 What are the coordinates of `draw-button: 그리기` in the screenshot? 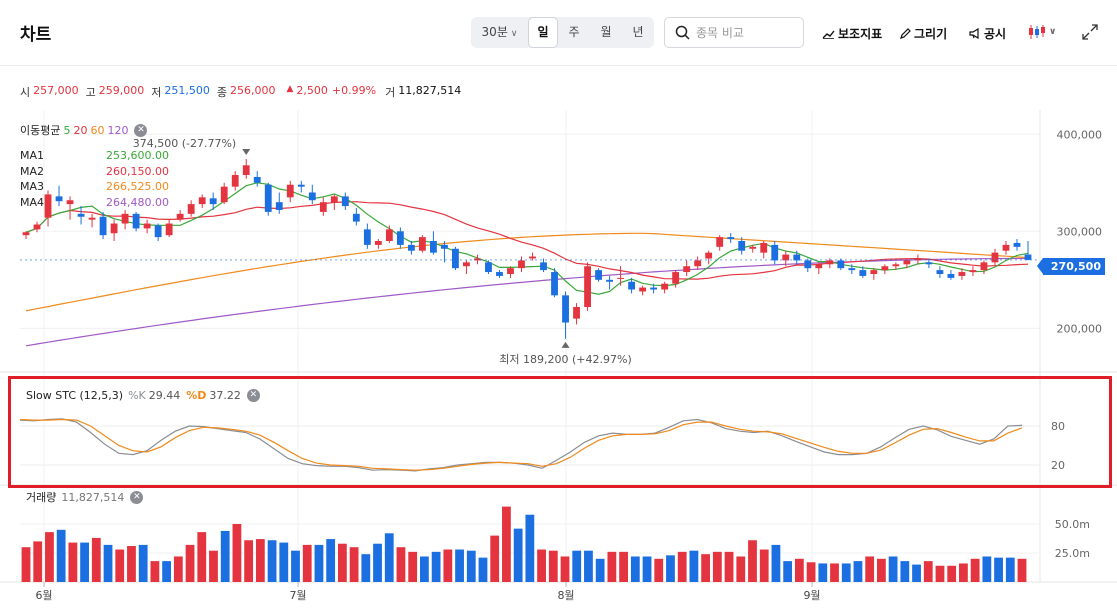 It's located at (923, 33).